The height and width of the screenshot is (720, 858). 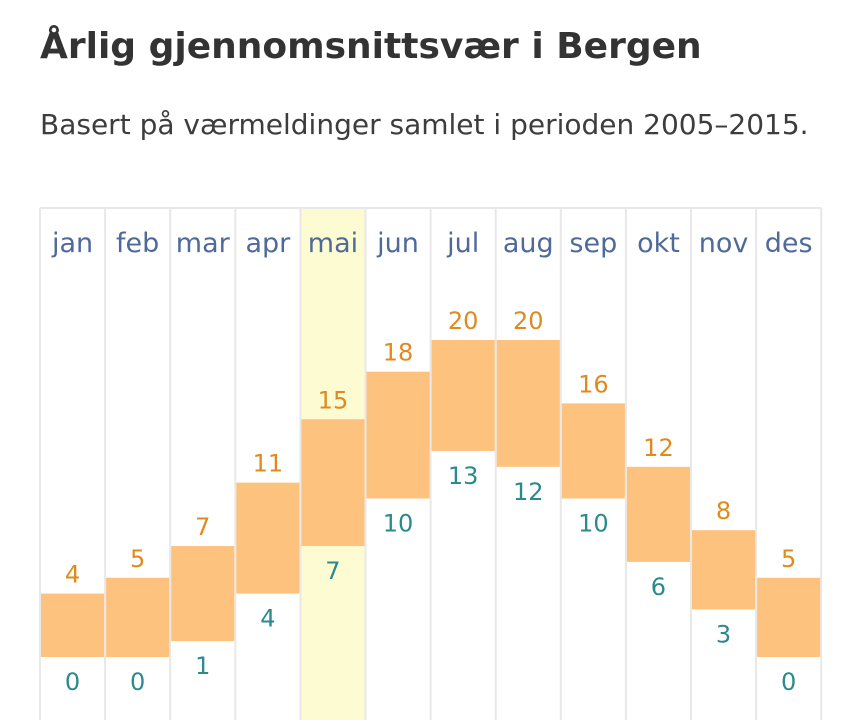 I want to click on month-label-mar: mar, so click(x=203, y=243).